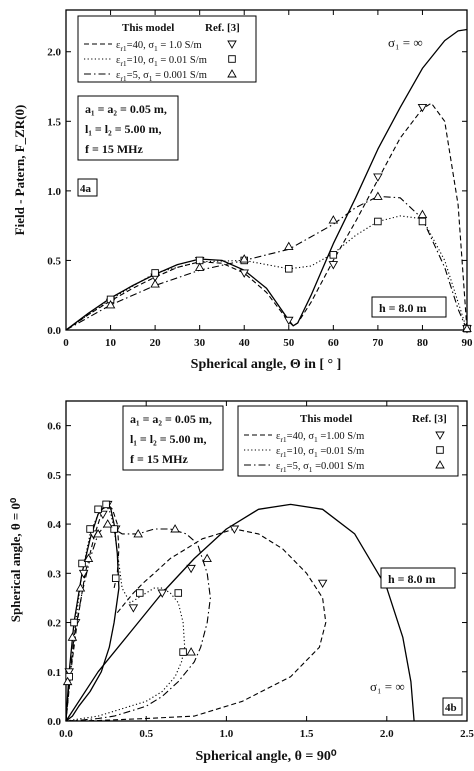 Image resolution: width=474 pixels, height=771 pixels. What do you see at coordinates (161, 61) in the screenshot?
I see `legend-entry-label: εr1=10, σ1 = 0.01 S/m` at bounding box center [161, 61].